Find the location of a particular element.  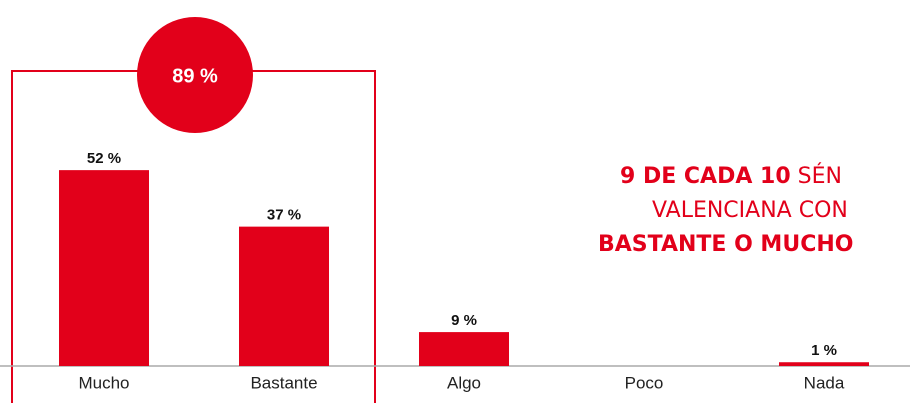

annotation-text: VALENCIANA CON is located at coordinates (750, 210).